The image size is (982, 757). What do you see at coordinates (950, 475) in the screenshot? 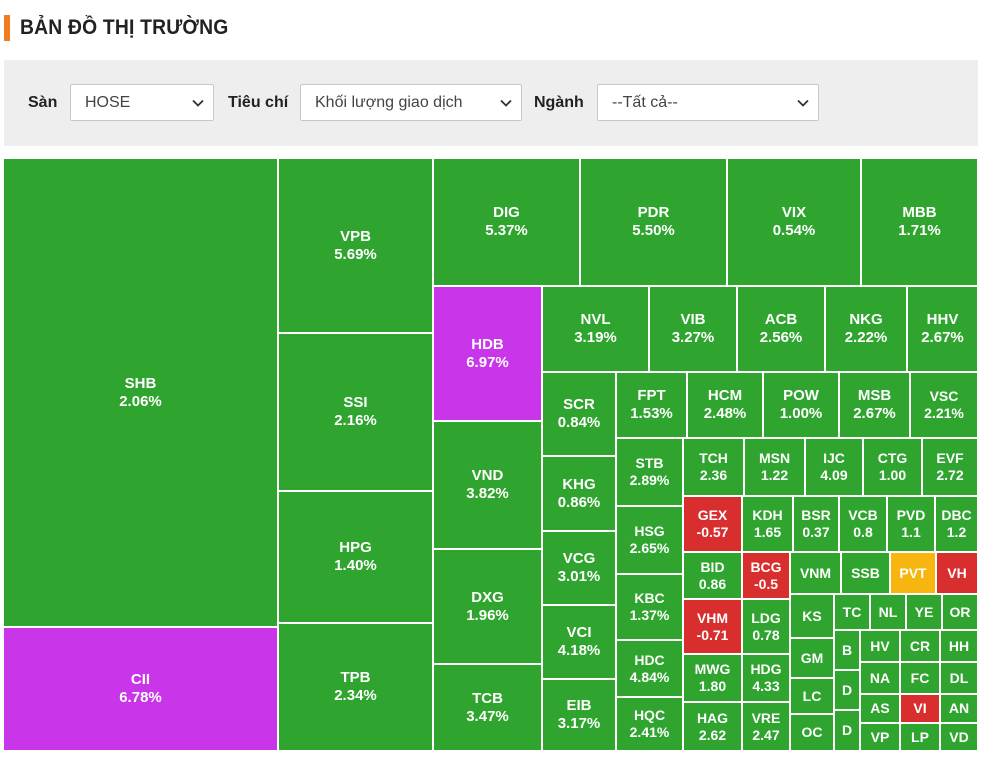
I see `tile-change: 2.72` at bounding box center [950, 475].